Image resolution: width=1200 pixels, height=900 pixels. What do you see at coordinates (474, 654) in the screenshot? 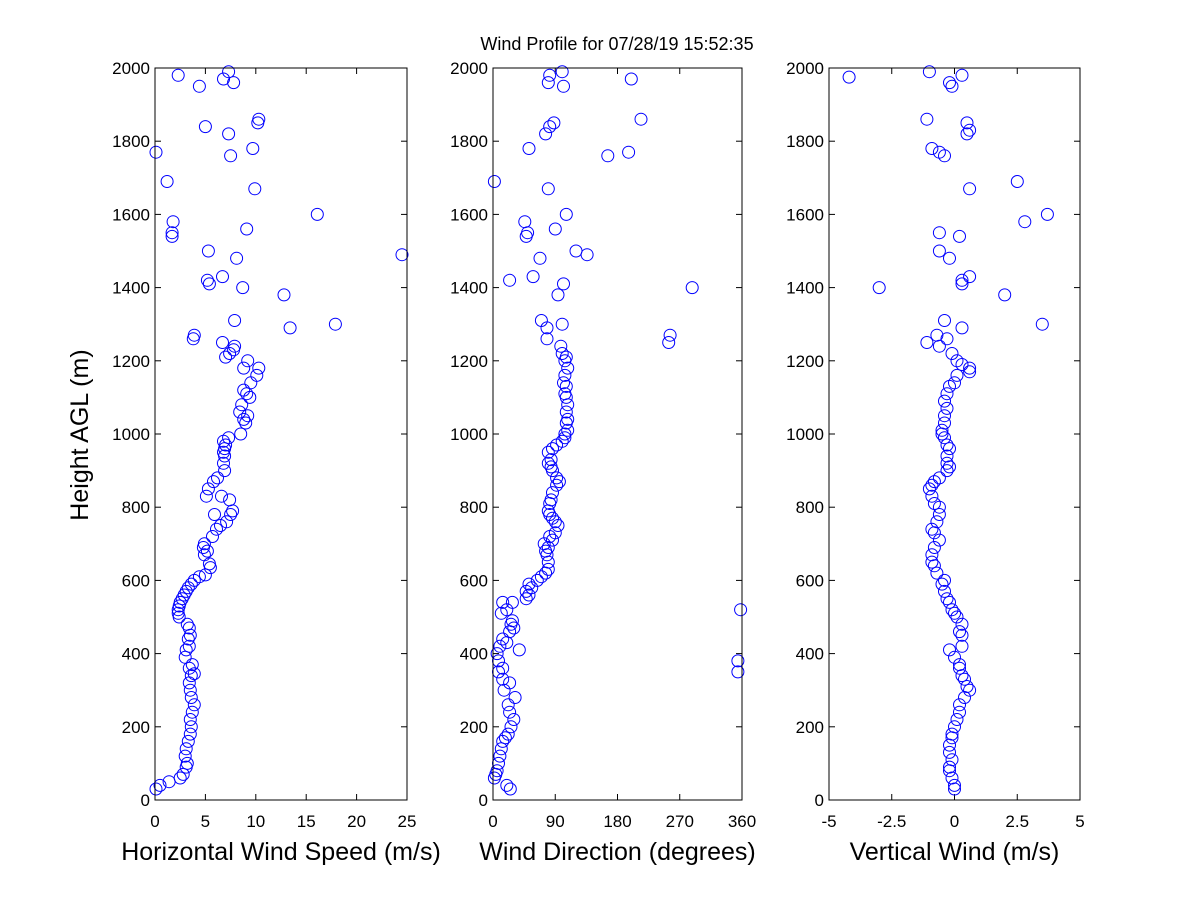
I see `y-tick-label: 400` at bounding box center [474, 654].